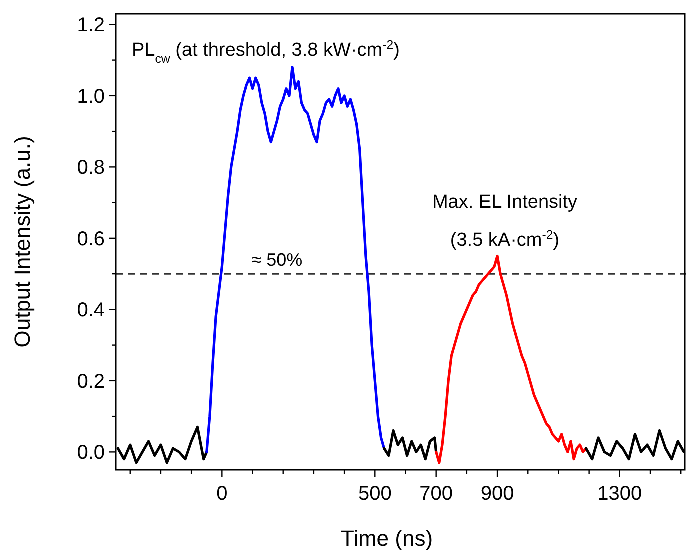  I want to click on x-tick-label: 900, so click(497, 494).